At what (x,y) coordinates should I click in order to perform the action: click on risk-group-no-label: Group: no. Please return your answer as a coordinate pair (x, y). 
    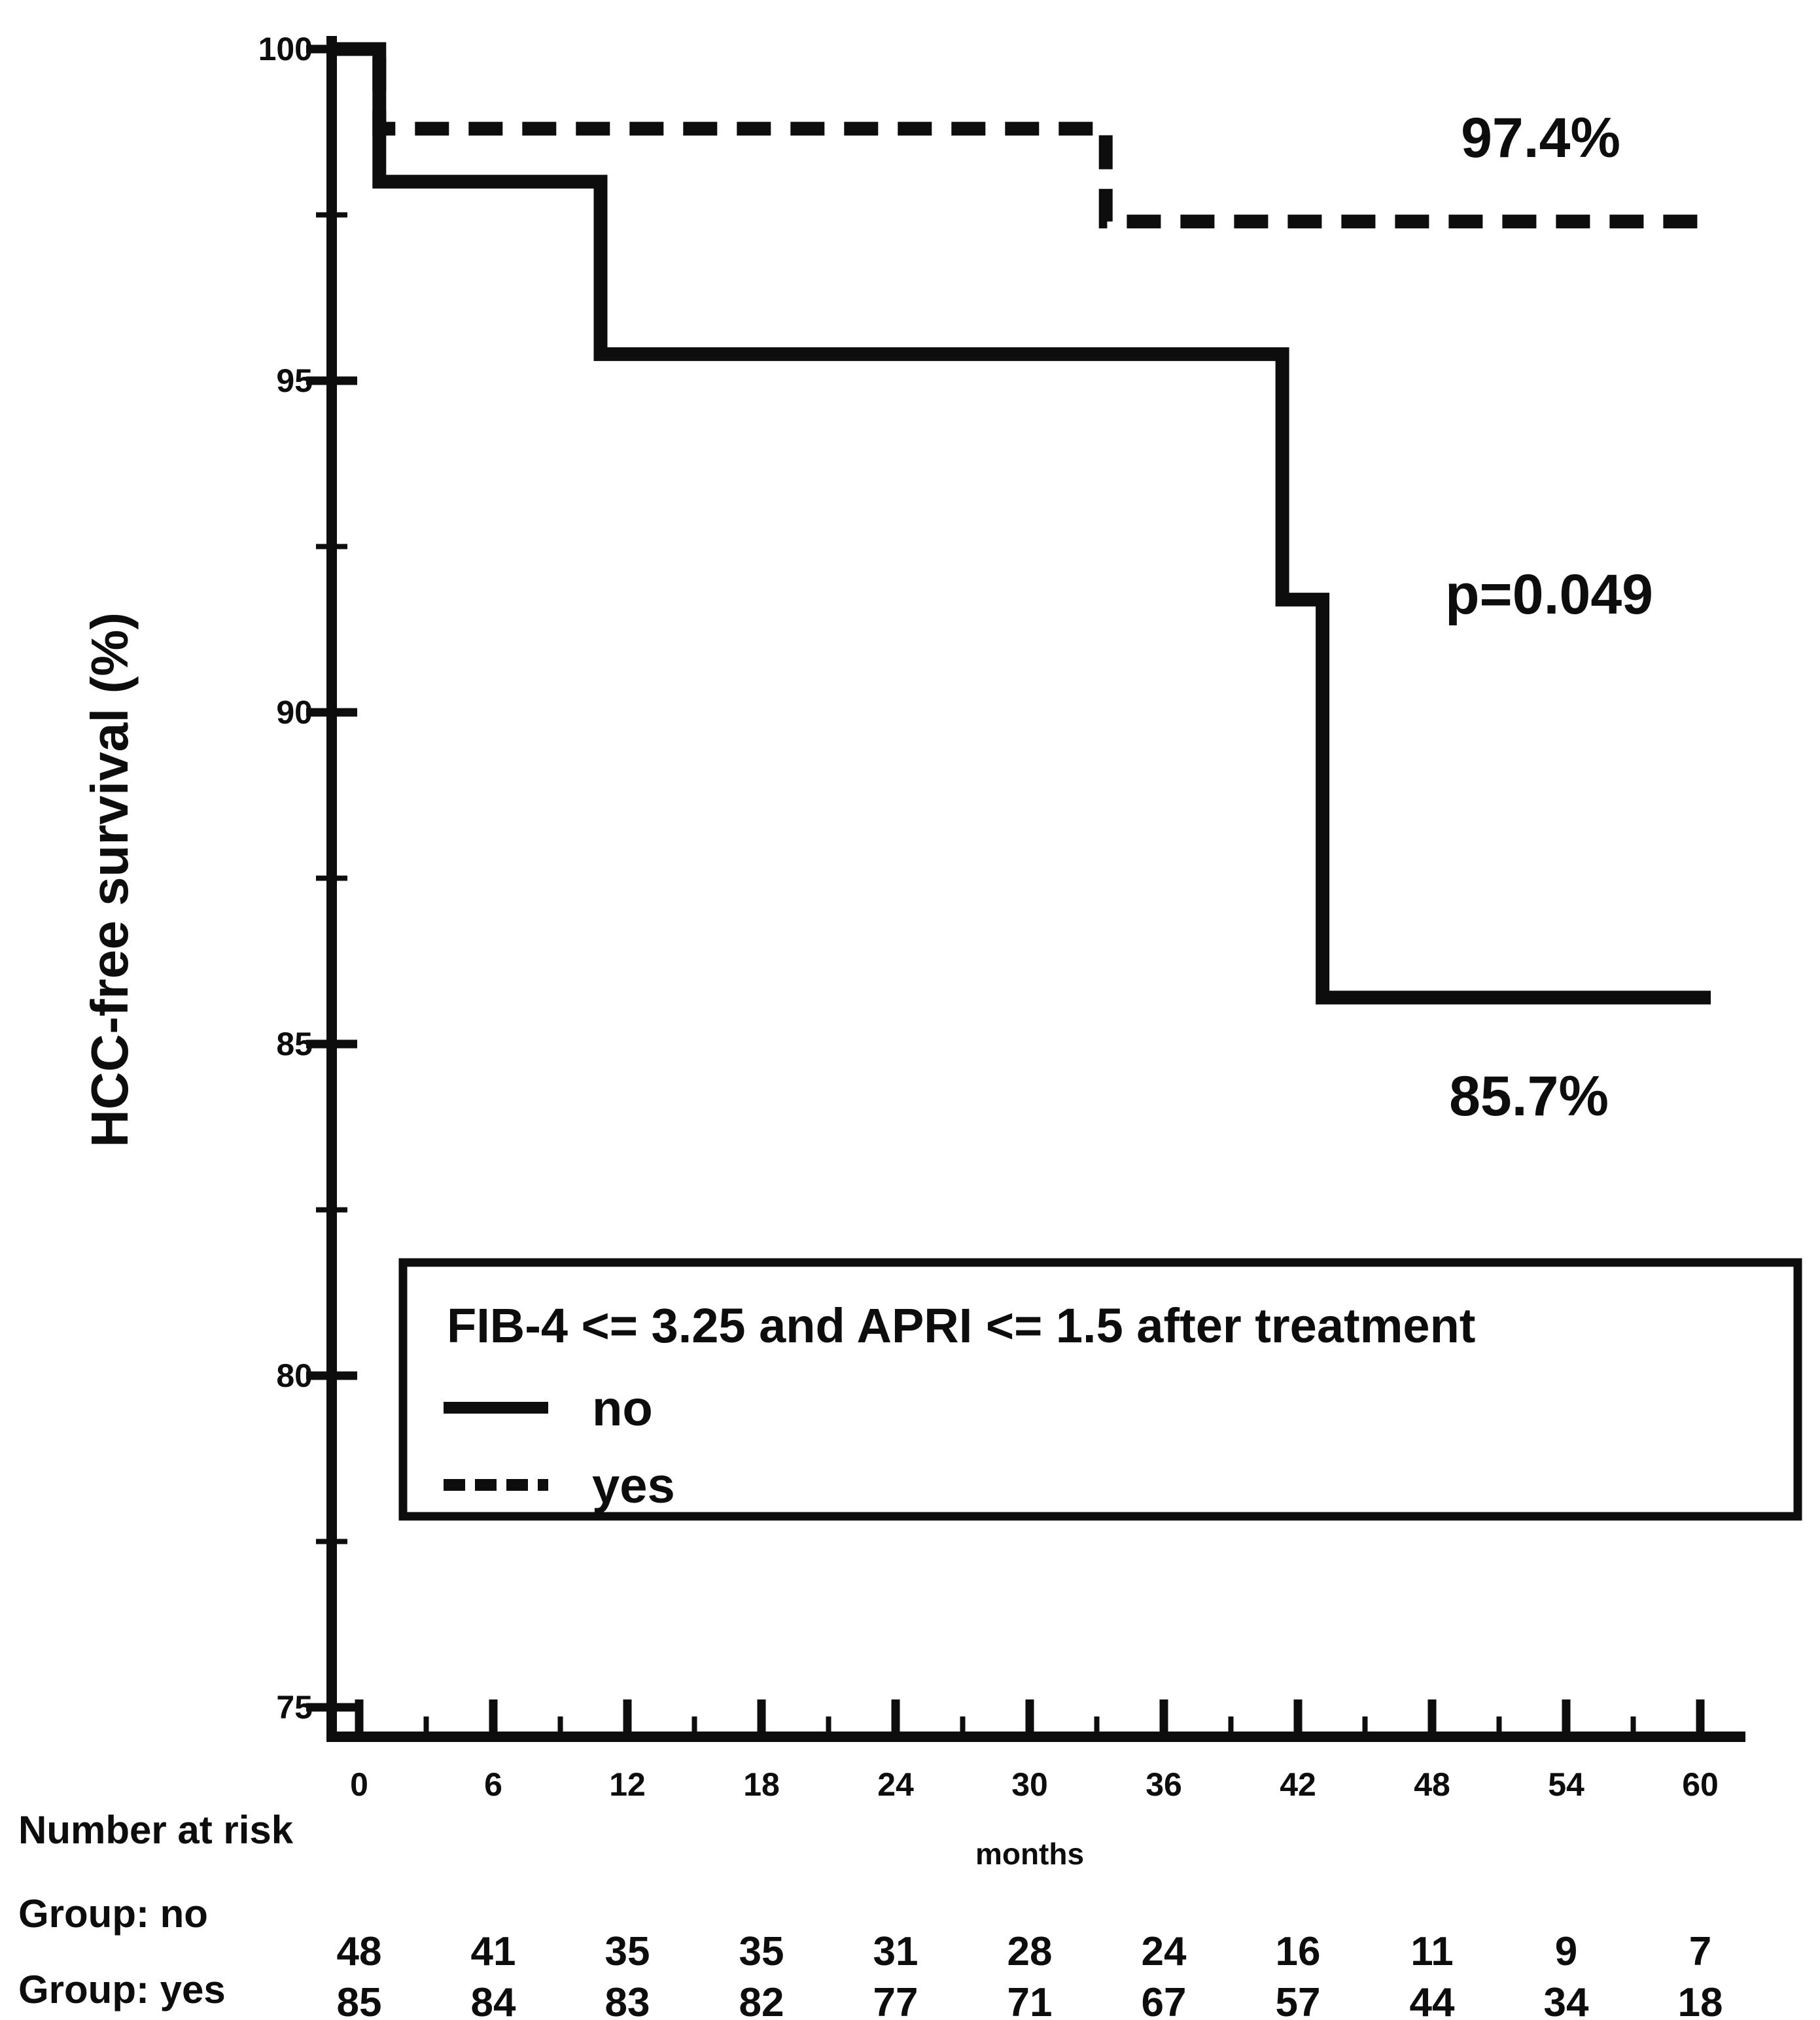
    Looking at the image, I should click on (113, 1914).